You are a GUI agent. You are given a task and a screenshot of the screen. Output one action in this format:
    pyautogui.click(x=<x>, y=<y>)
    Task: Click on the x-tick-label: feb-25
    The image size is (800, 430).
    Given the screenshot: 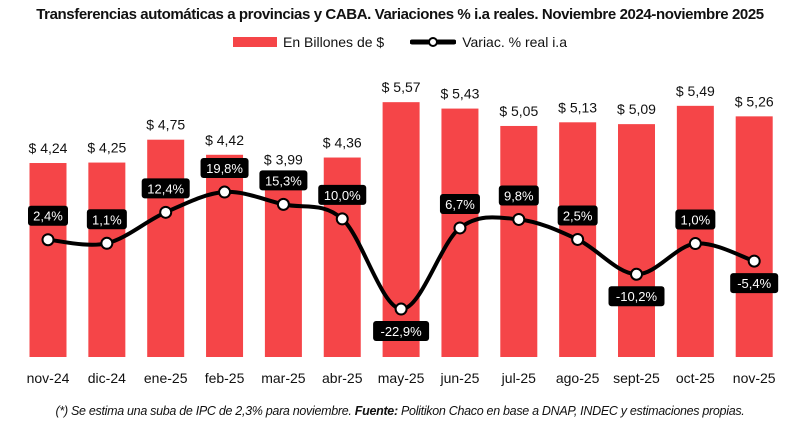 What is the action you would take?
    pyautogui.click(x=225, y=378)
    